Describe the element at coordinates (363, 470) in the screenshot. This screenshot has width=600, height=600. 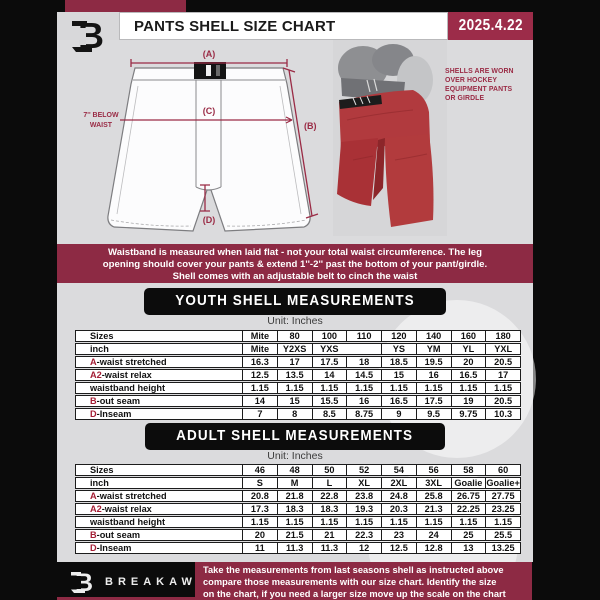
I see `table-cell: 52` at that location.